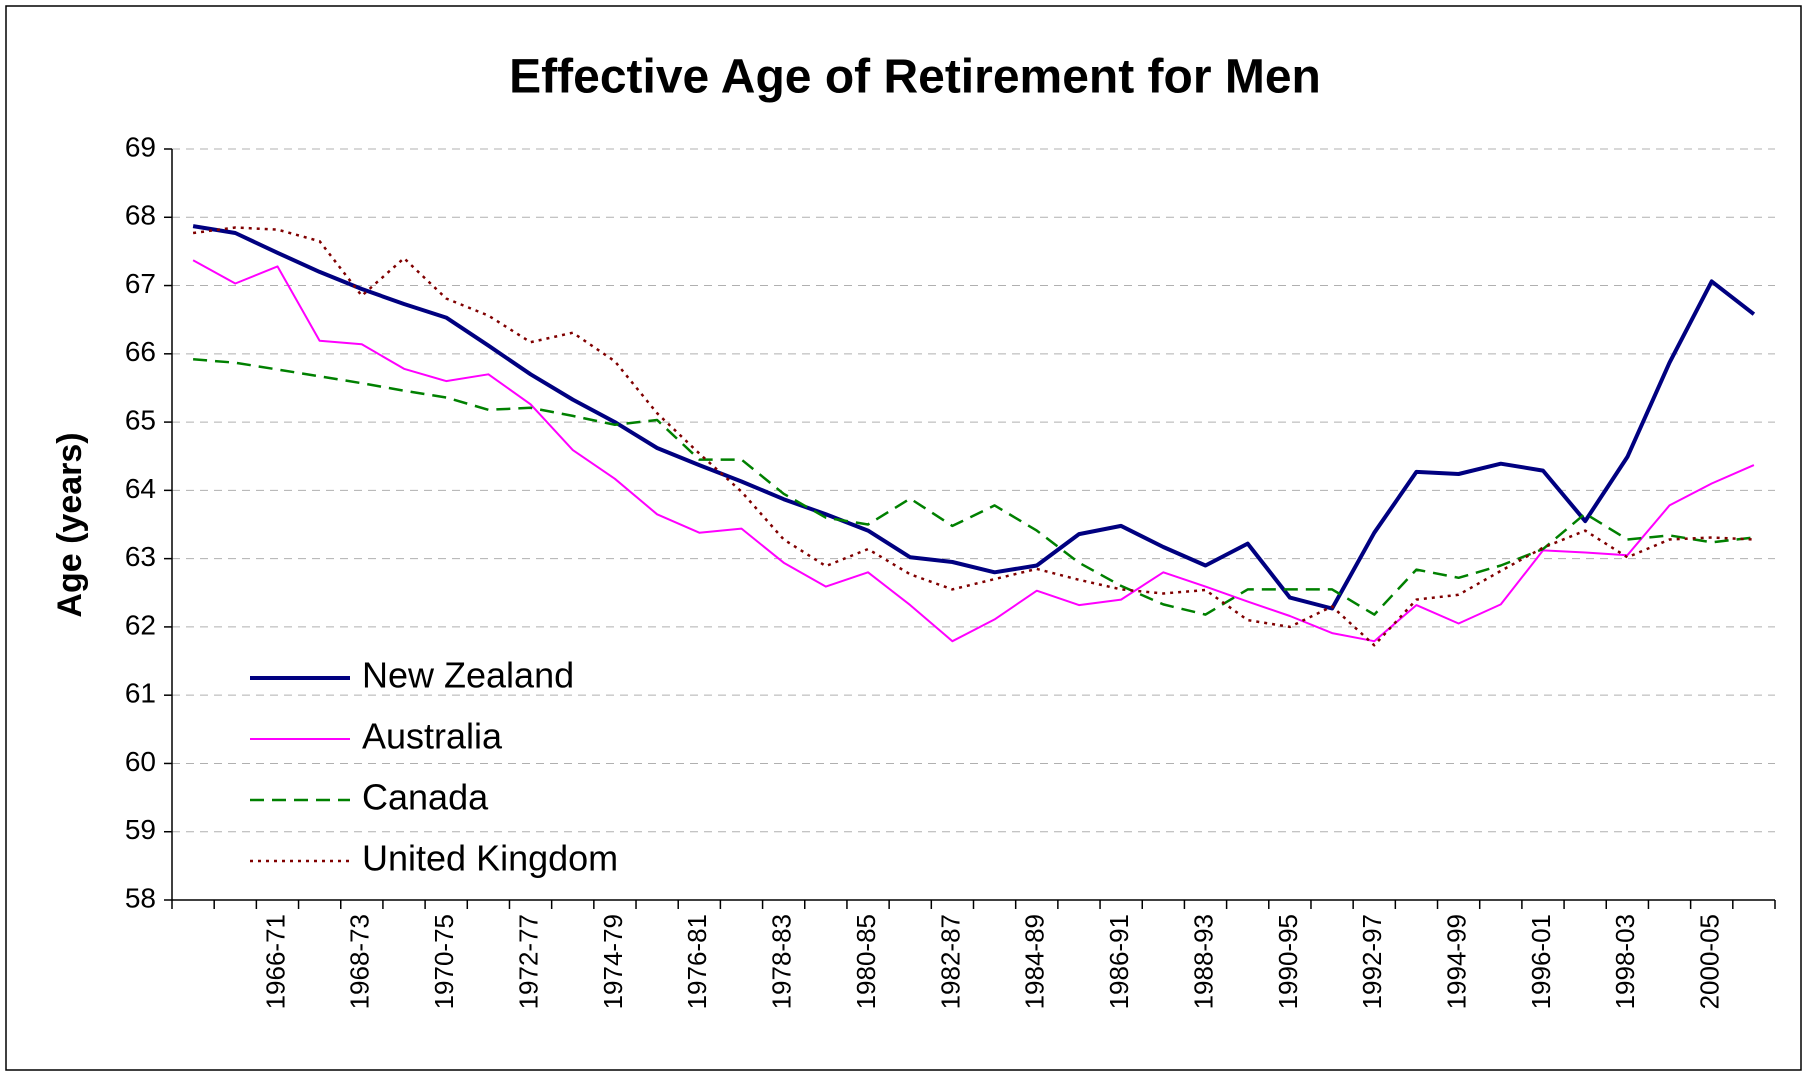 The width and height of the screenshot is (1802, 1071). Describe the element at coordinates (360, 961) in the screenshot. I see `x-tick-label: 1968-73` at that location.